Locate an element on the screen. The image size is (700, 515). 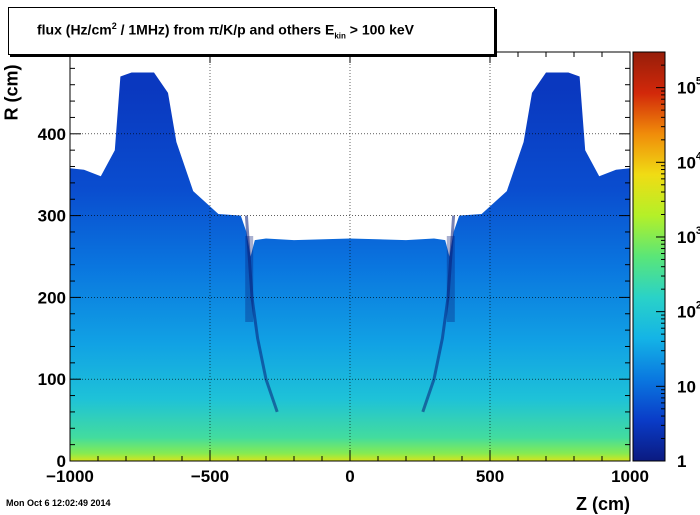
y-tick-label: 0 is located at coordinates (61, 461).